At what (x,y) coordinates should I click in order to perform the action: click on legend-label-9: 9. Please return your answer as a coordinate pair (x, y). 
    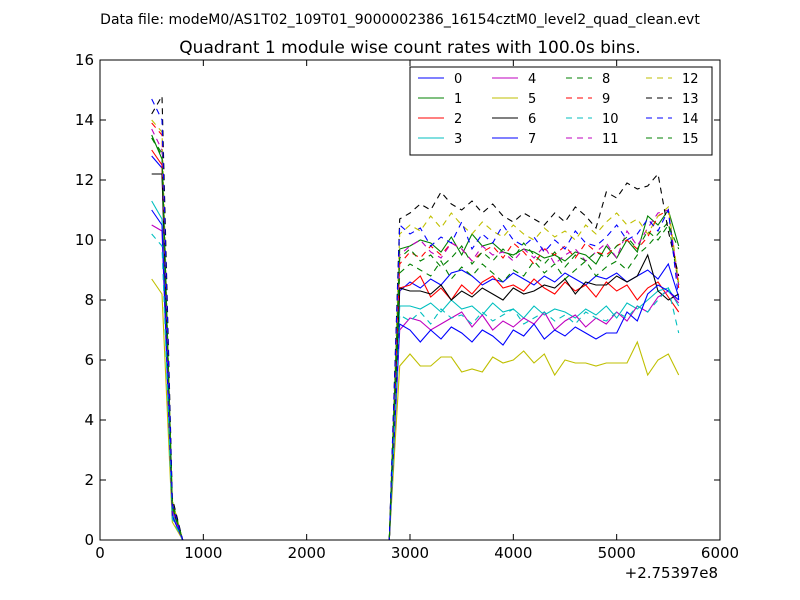
    Looking at the image, I should click on (606, 99).